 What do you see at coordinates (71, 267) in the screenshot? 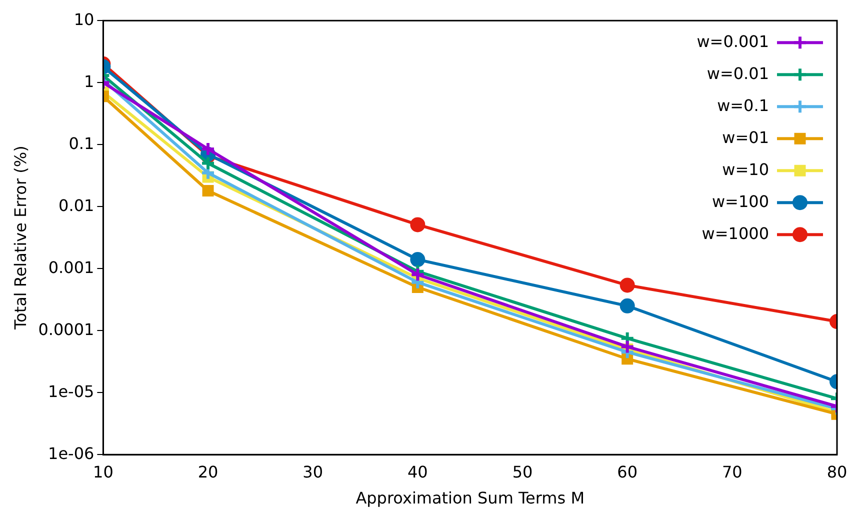
I see `y-tick-label: 0.001` at bounding box center [71, 267].